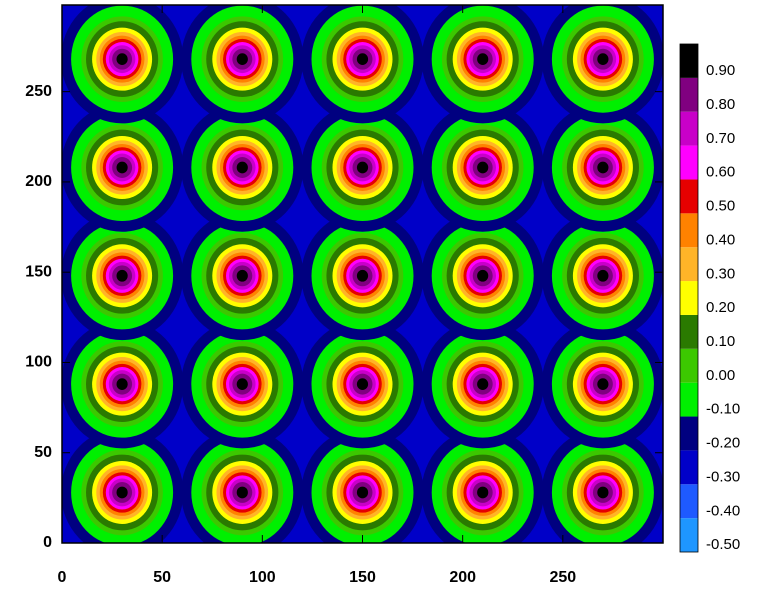 This screenshot has width=768, height=597. Describe the element at coordinates (162, 577) in the screenshot. I see `x-tick-label: 50` at that location.